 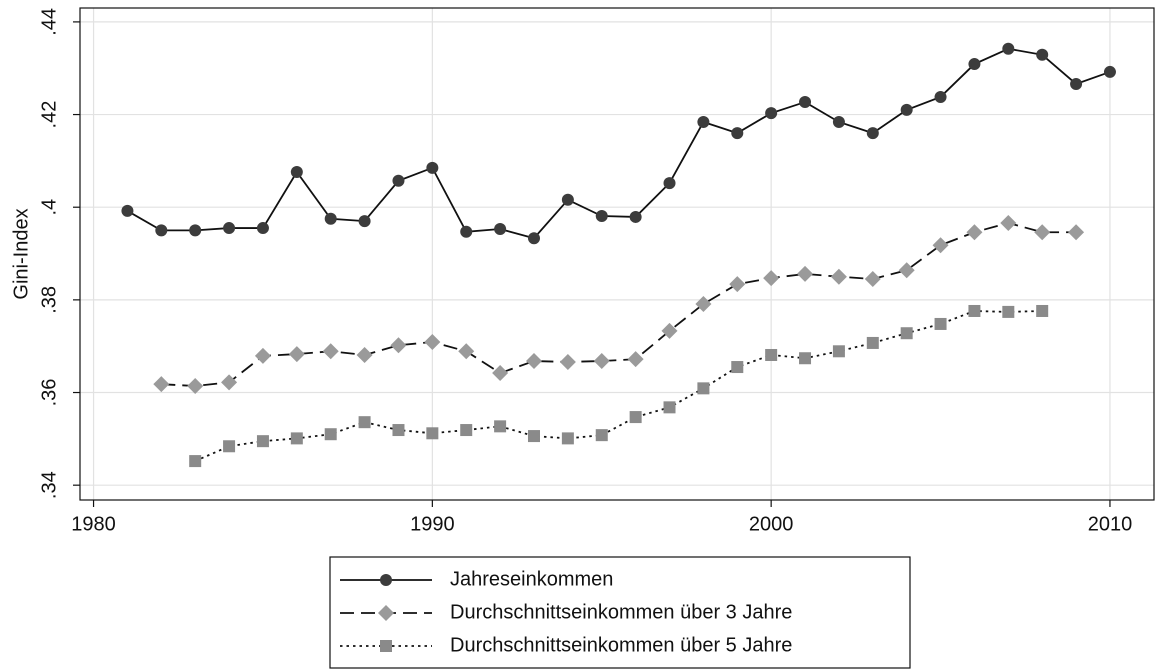 I want to click on y-tick-label: .34, so click(x=49, y=485).